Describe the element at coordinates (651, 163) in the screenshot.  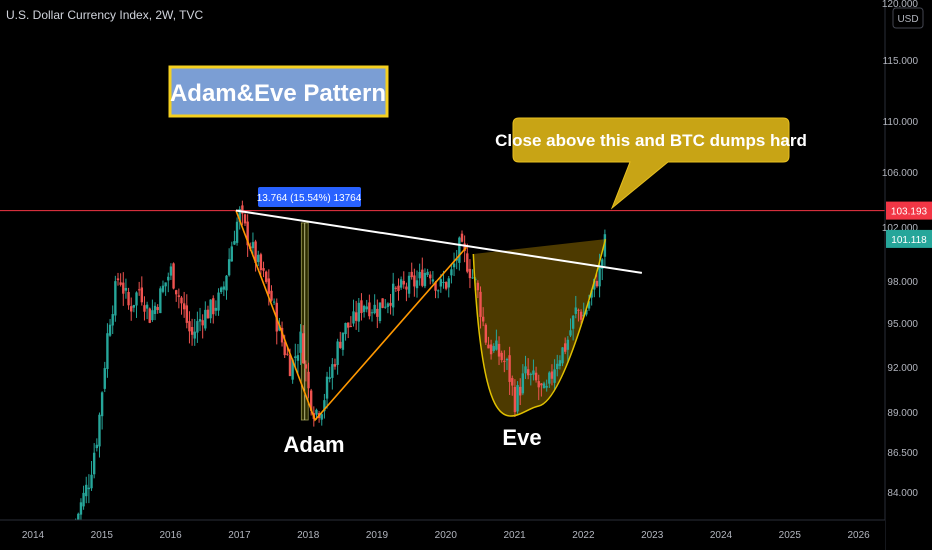
I see `callout-bubble` at that location.